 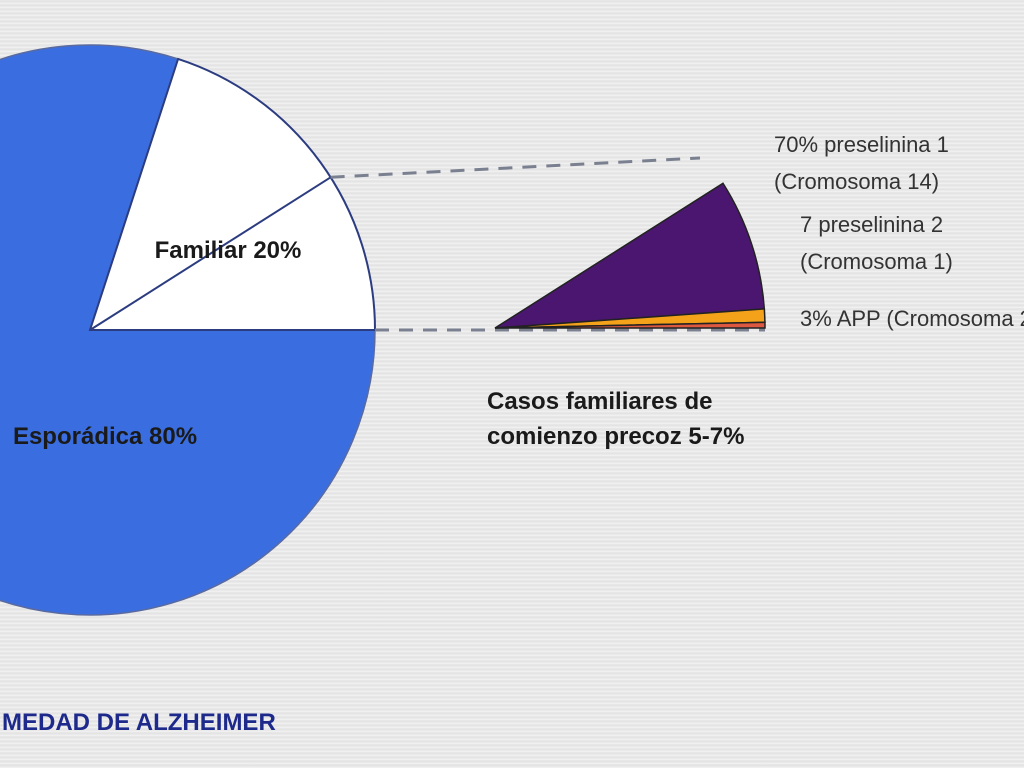 I want to click on caption-line2: comienzo precoz 5-7%, so click(x=615, y=436).